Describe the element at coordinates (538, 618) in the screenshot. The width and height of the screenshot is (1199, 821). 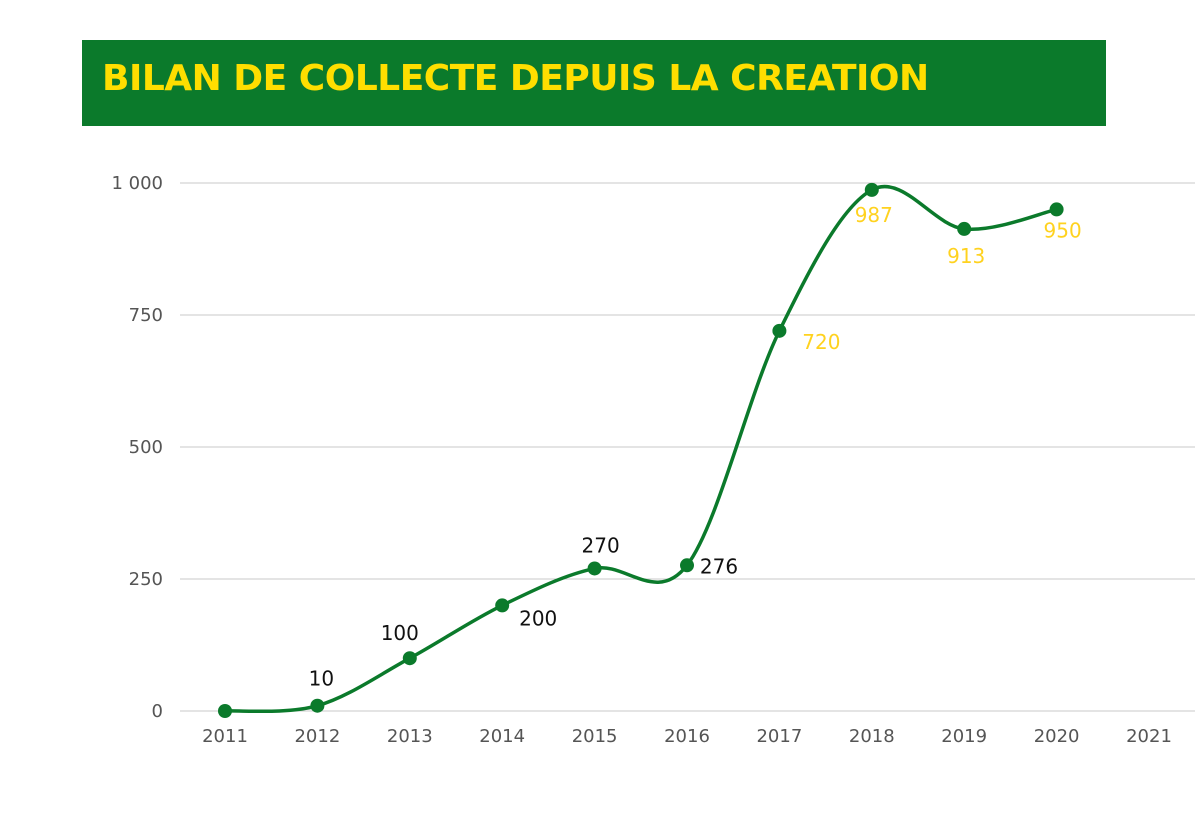
I see `data-label: 200` at that location.